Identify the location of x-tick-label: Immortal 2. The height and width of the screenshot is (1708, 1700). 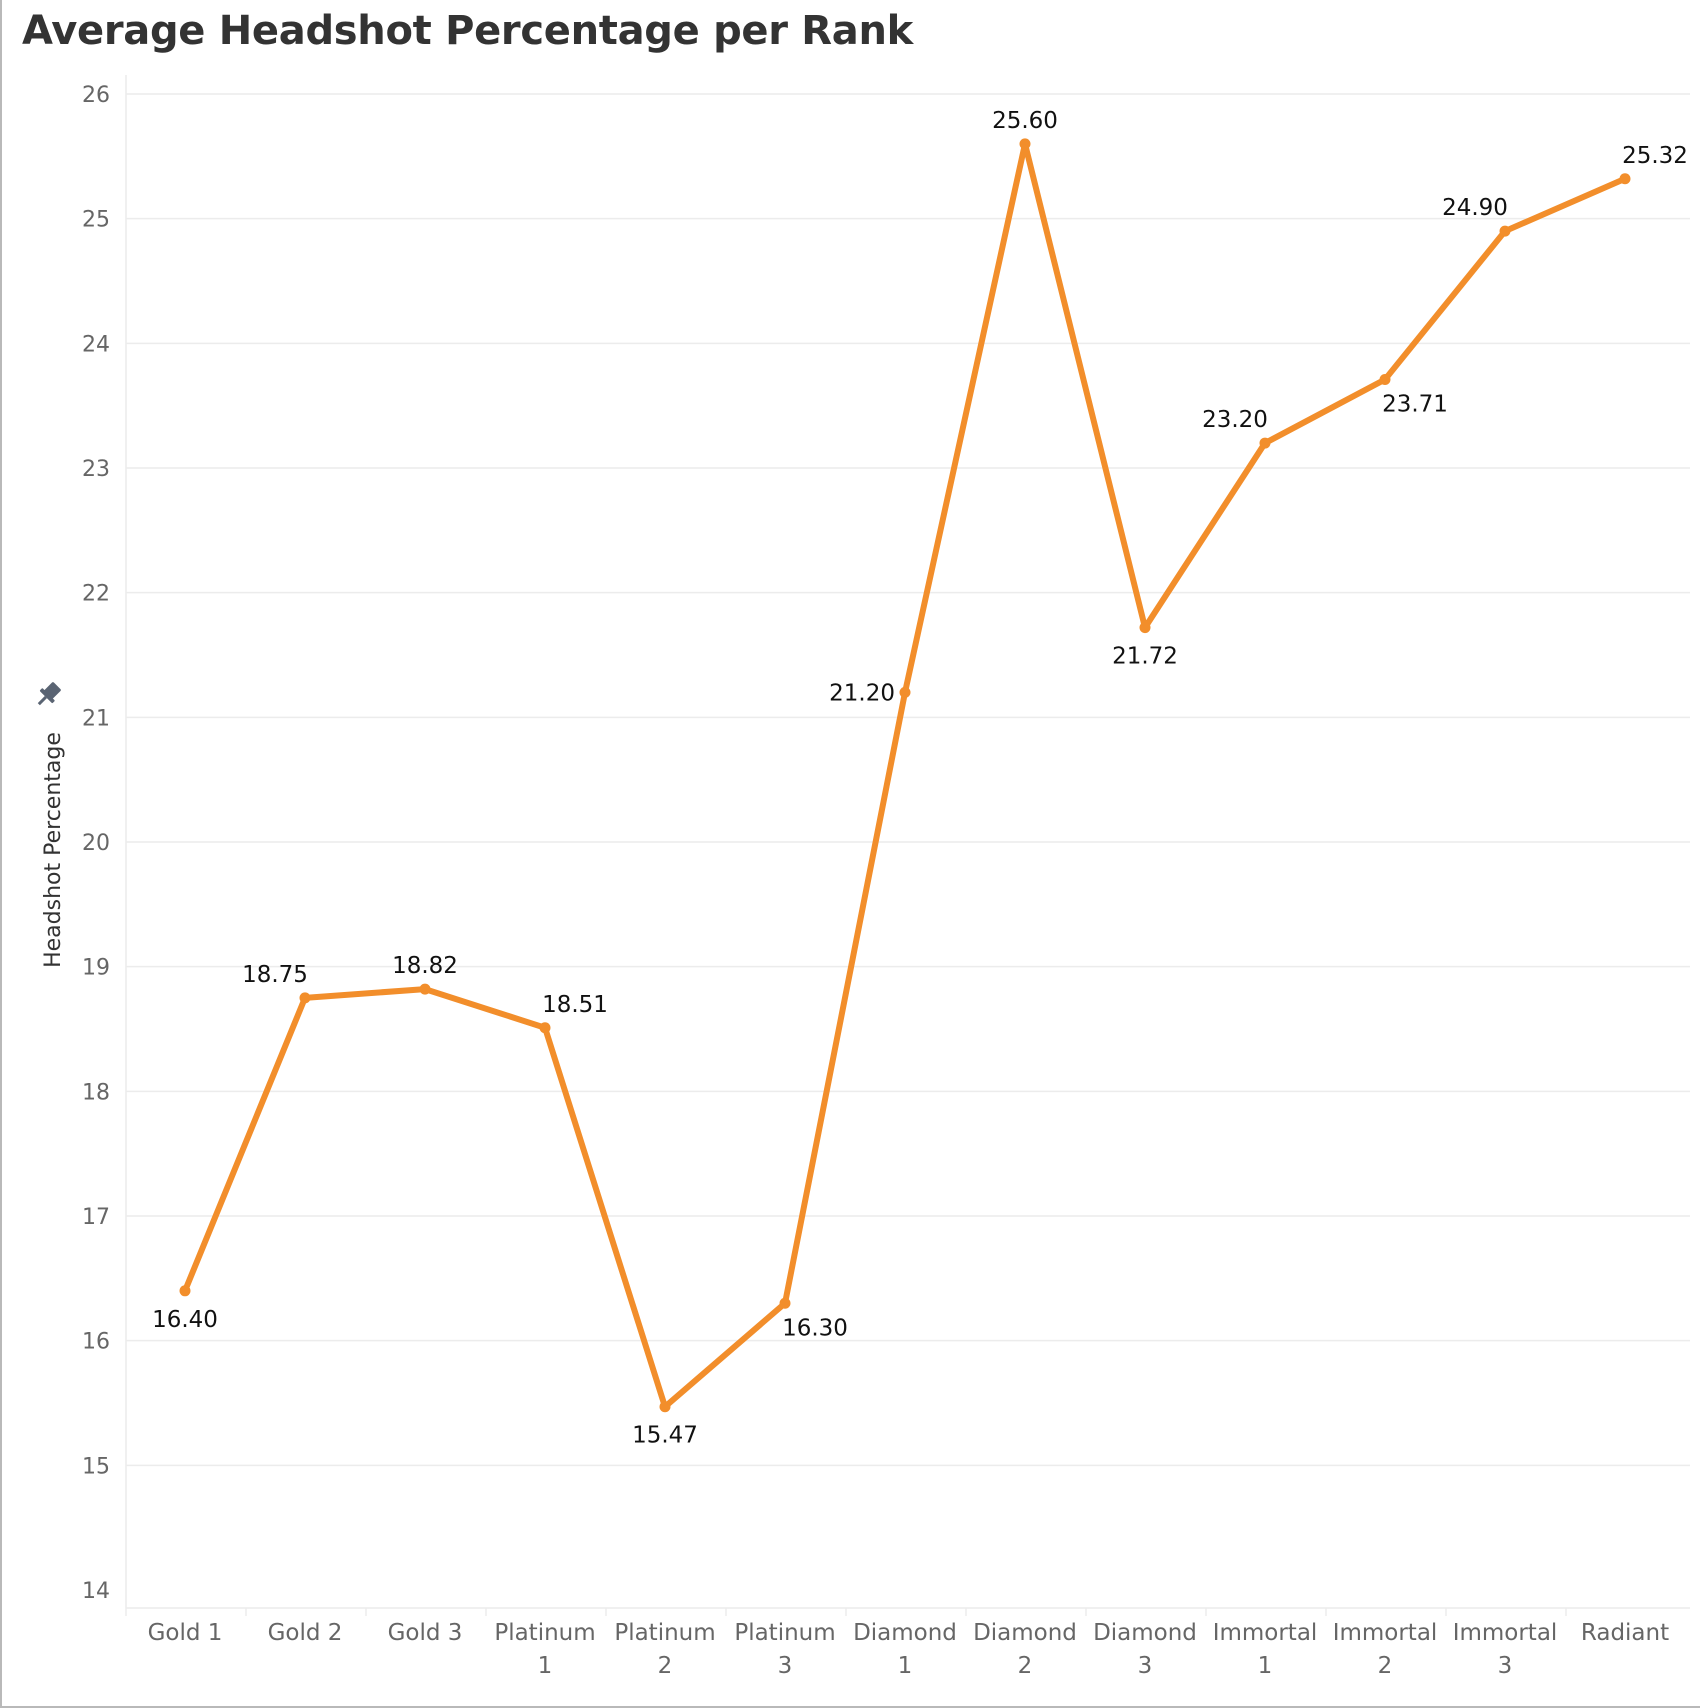
(1385, 1649).